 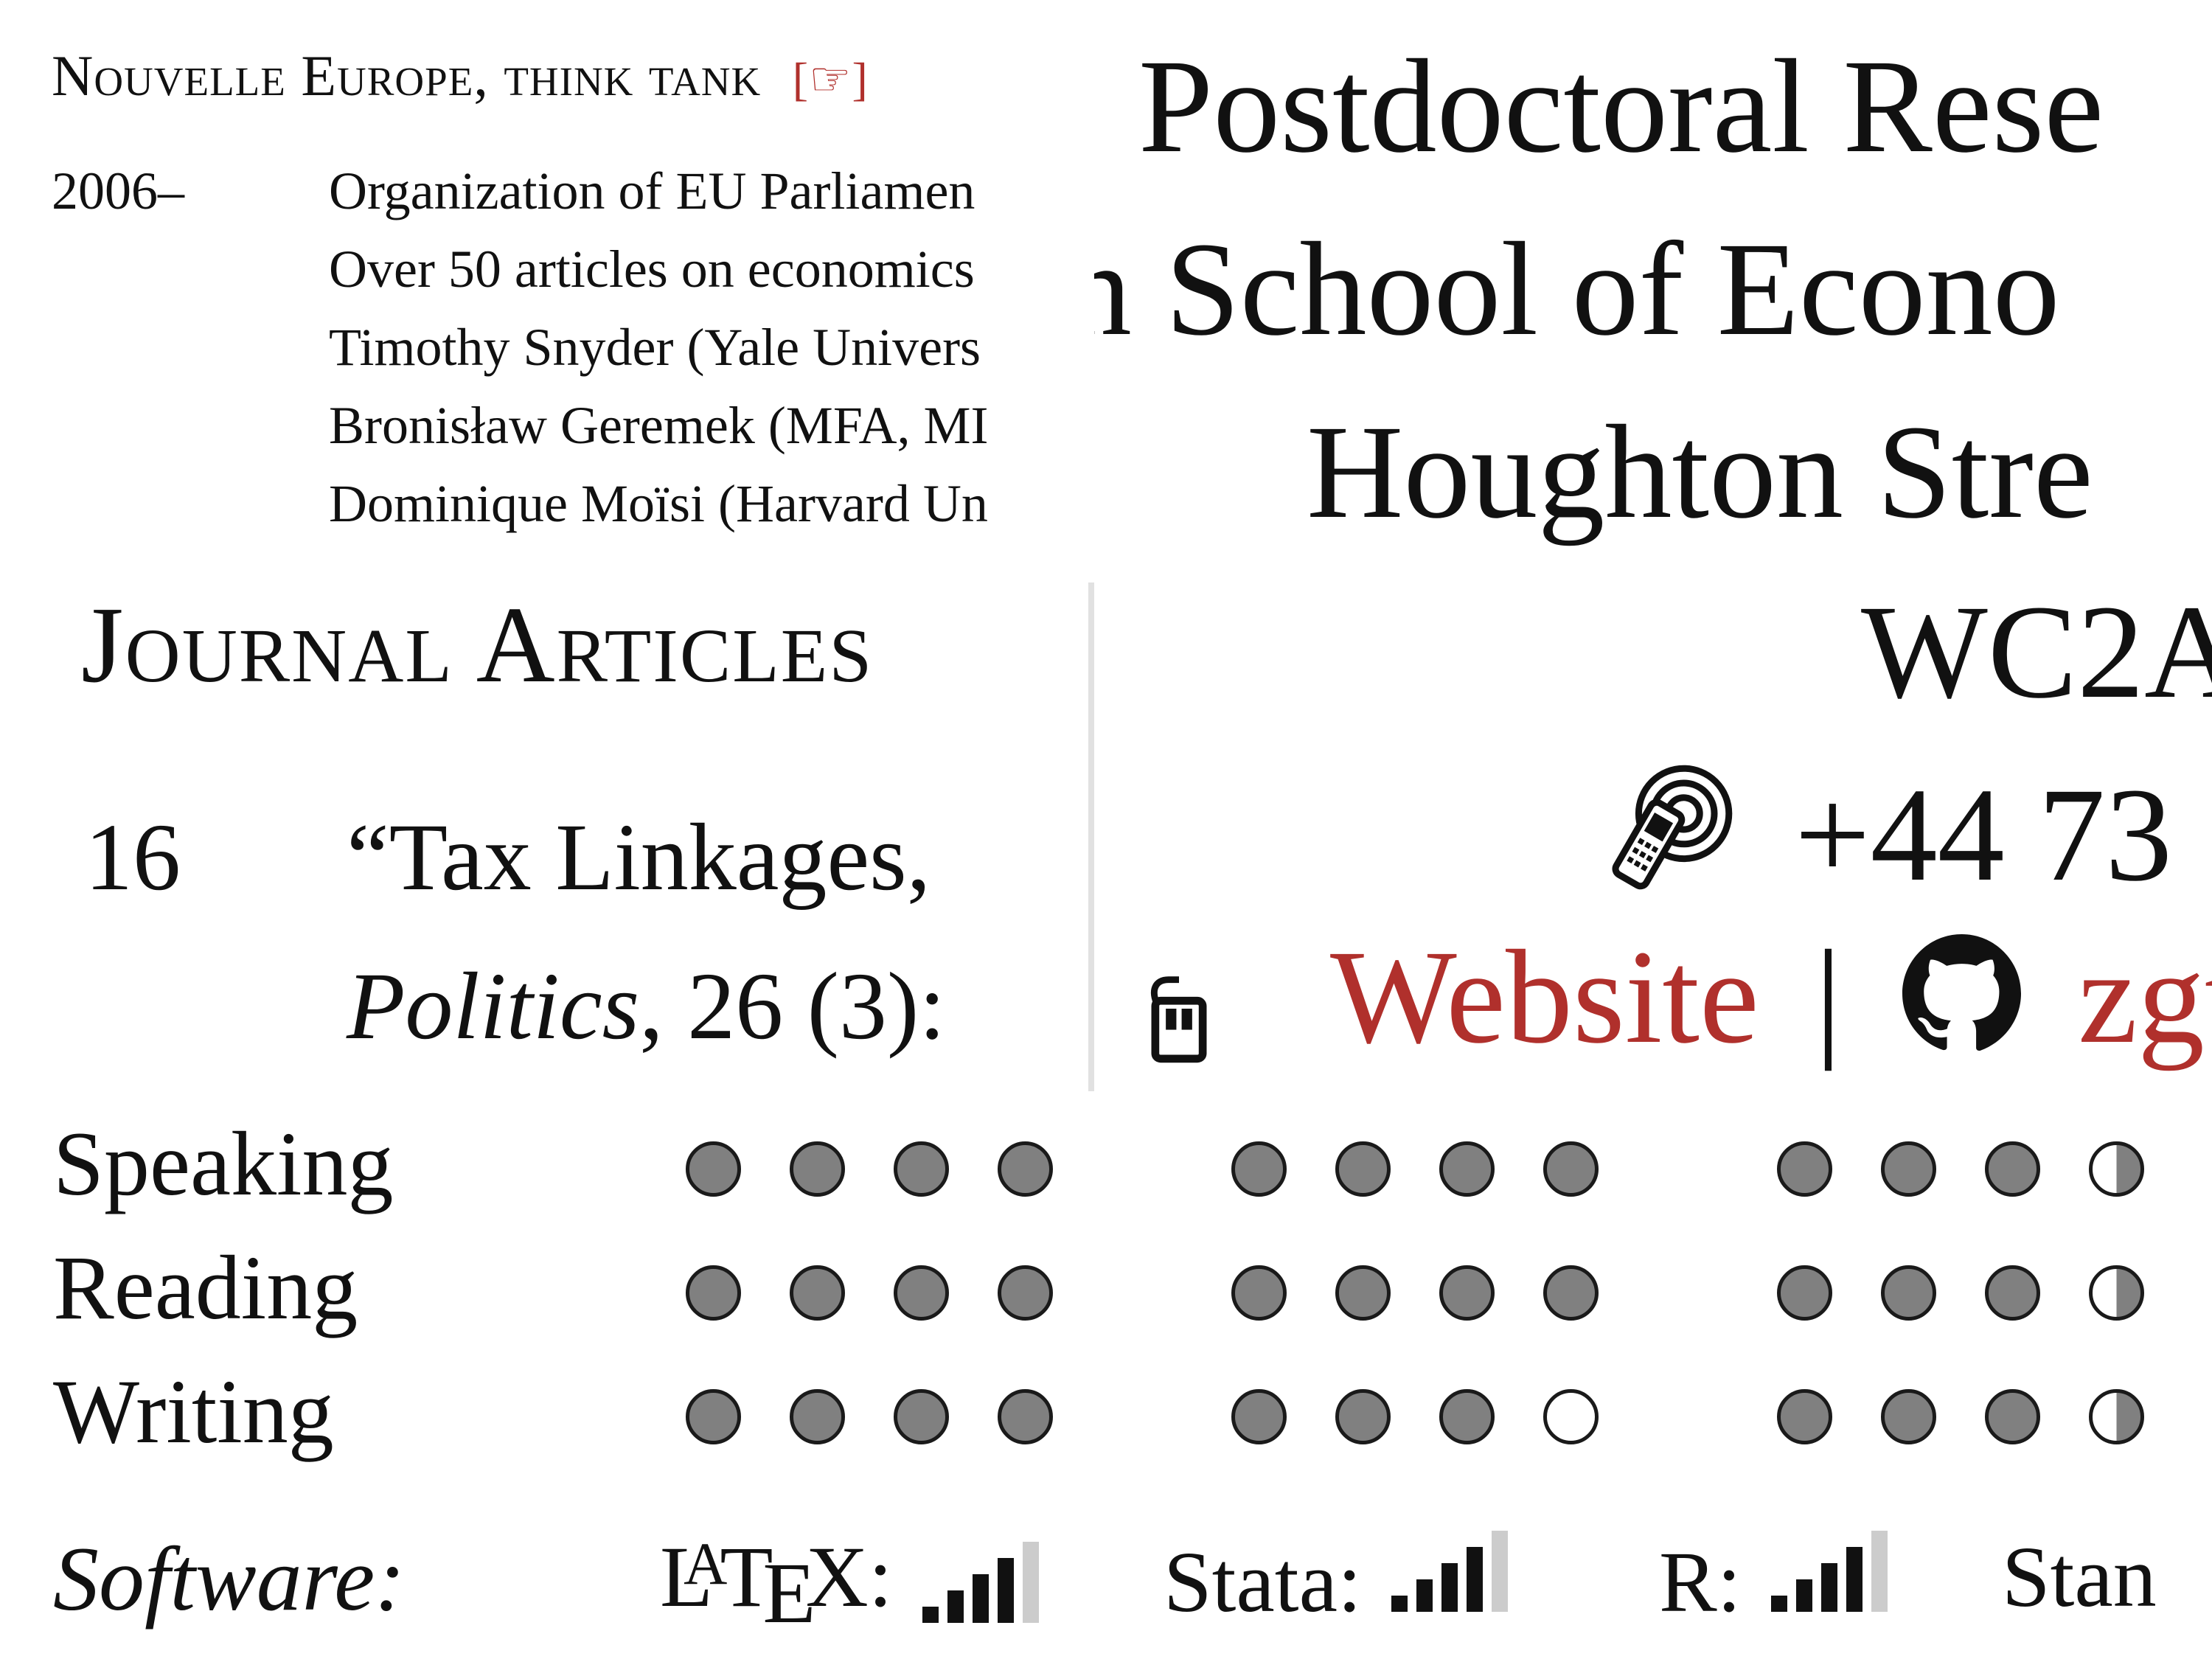 I want to click on rating-dot-empty, so click(x=1571, y=1416).